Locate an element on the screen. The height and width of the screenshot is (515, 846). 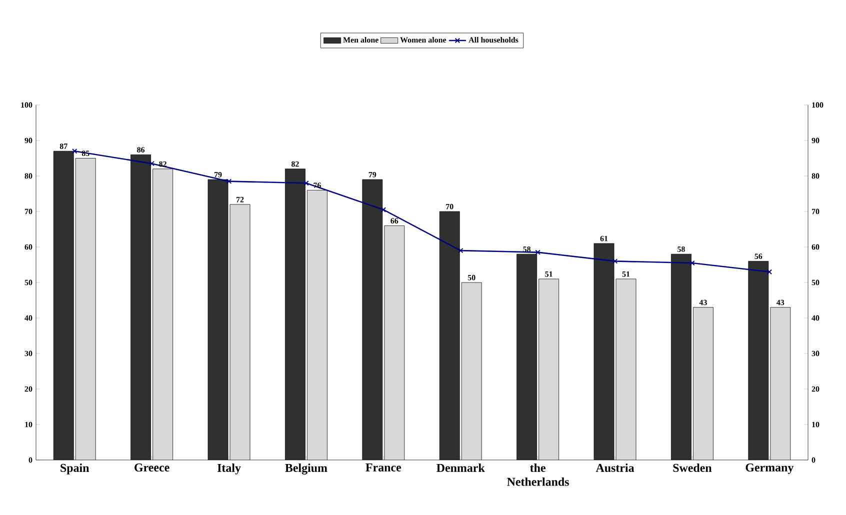
x-tick-label: Austria is located at coordinates (615, 468).